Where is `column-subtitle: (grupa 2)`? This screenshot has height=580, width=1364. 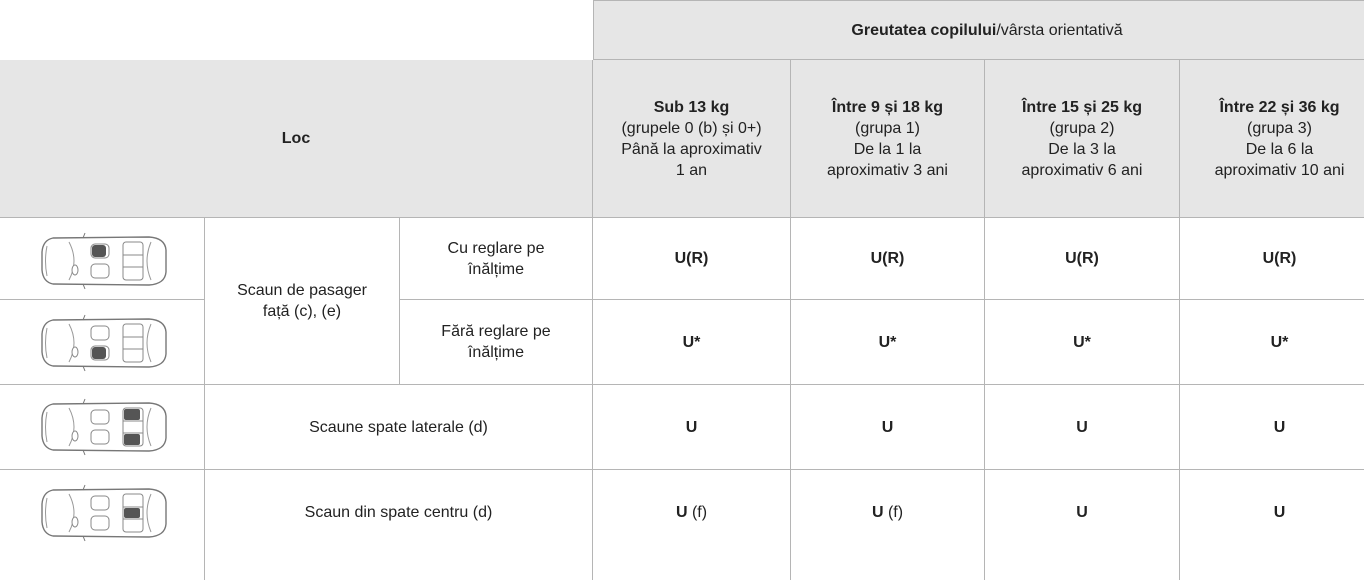 column-subtitle: (grupa 2) is located at coordinates (1082, 128).